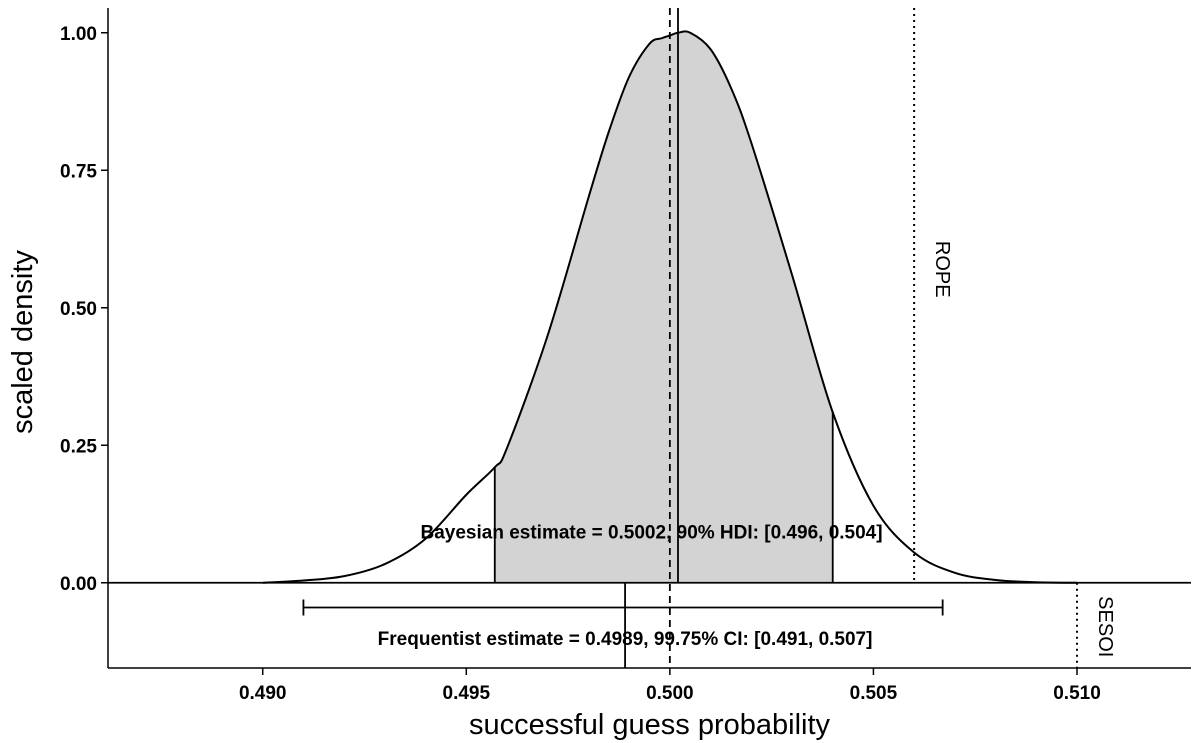  I want to click on x-tick-label: 0.500, so click(670, 693).